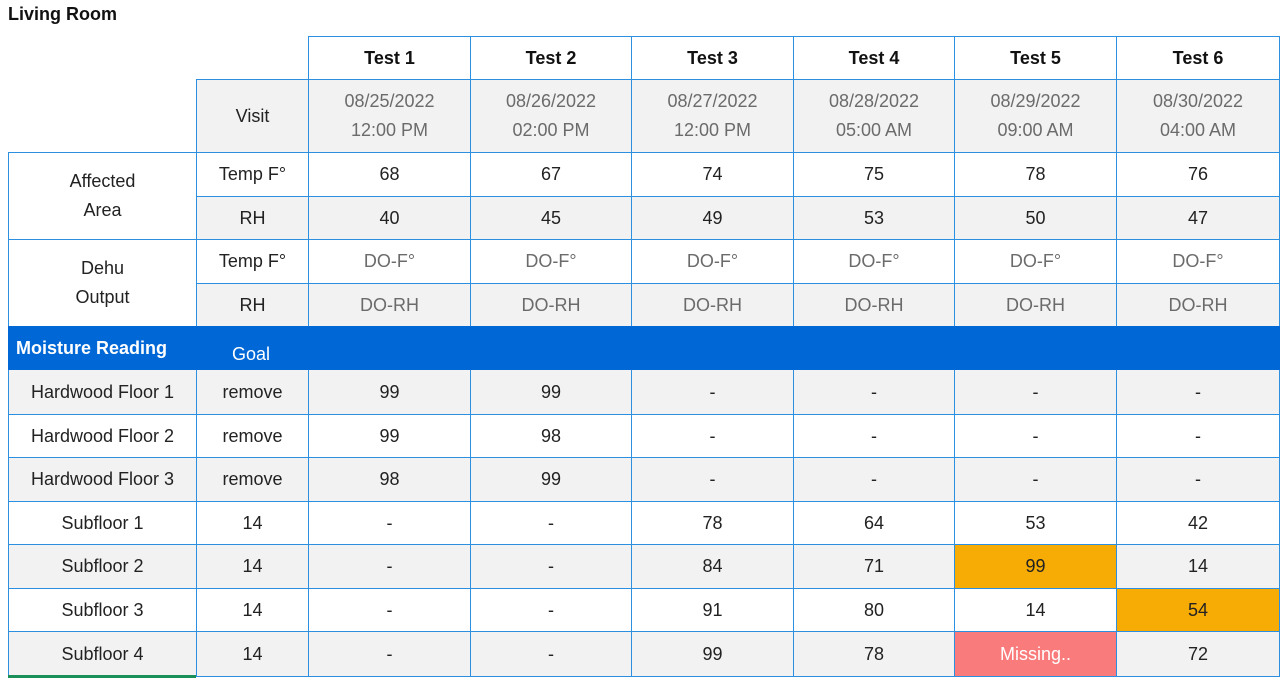 The image size is (1280, 678). Describe the element at coordinates (550, 57) in the screenshot. I see `column-header-test-2: Test 2` at that location.